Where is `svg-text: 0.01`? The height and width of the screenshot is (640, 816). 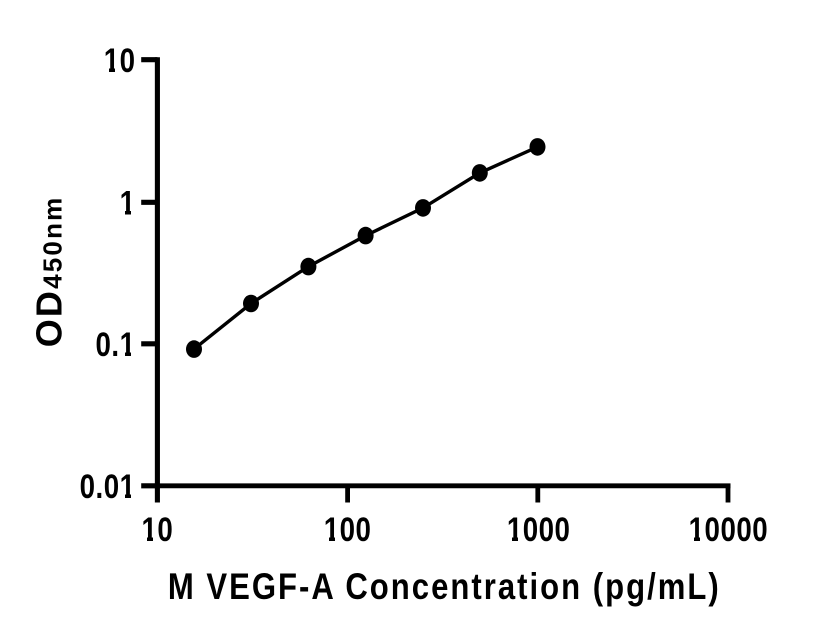 svg-text: 0.01 is located at coordinates (108, 486).